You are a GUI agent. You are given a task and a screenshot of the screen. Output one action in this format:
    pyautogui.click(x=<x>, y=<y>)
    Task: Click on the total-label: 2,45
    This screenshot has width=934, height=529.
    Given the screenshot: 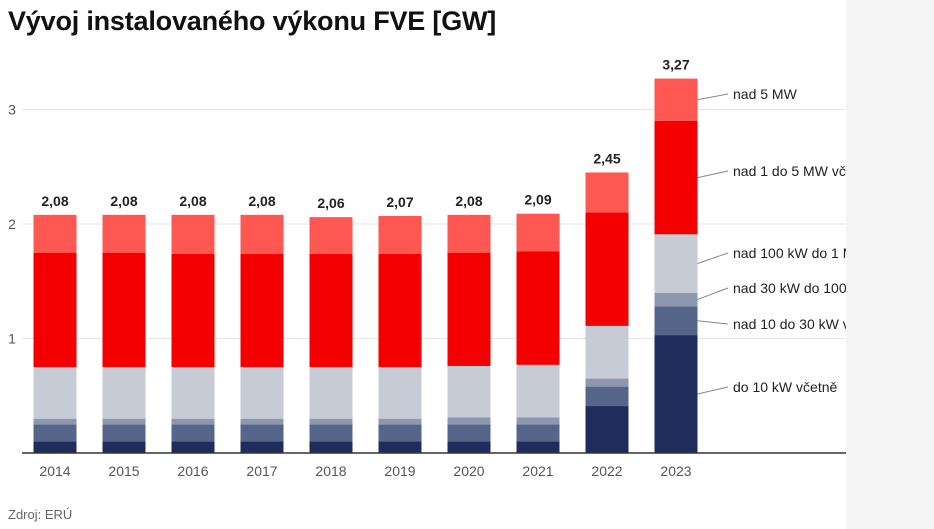 What is the action you would take?
    pyautogui.click(x=606, y=158)
    